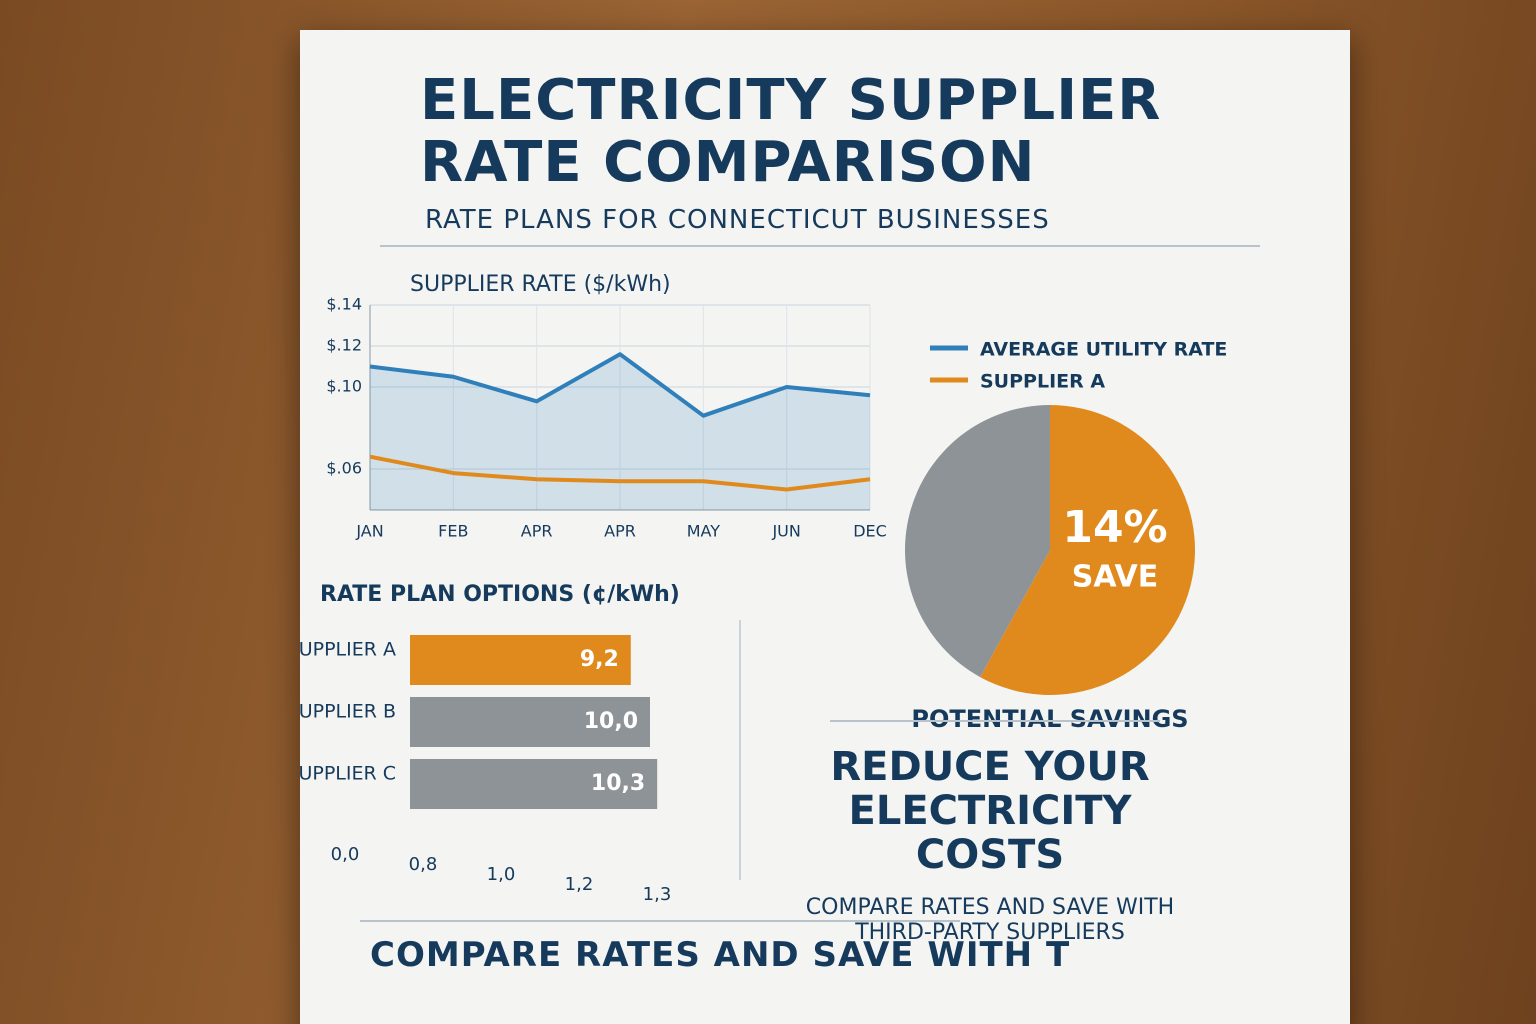  I want to click on bar-category-label: SUPPLIER C, so click(348, 774).